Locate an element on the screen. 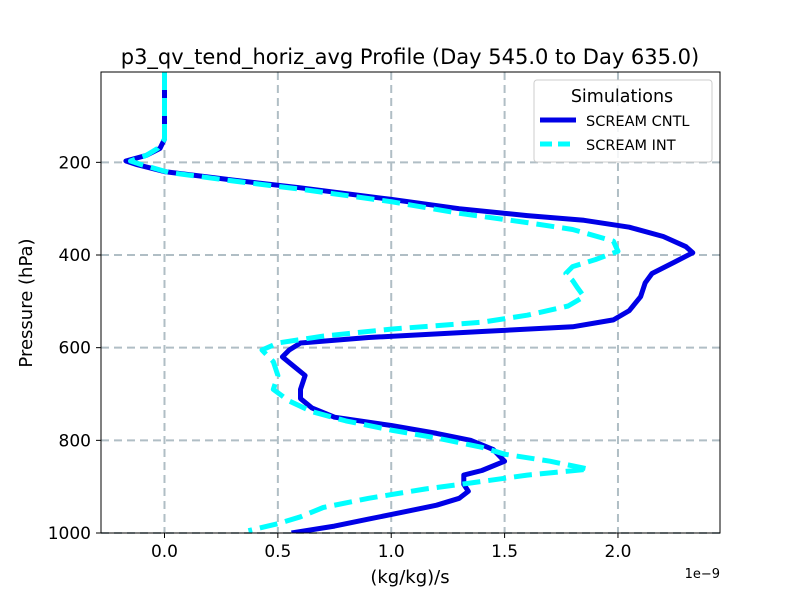  x-tick-label: 0.5 is located at coordinates (277, 552).